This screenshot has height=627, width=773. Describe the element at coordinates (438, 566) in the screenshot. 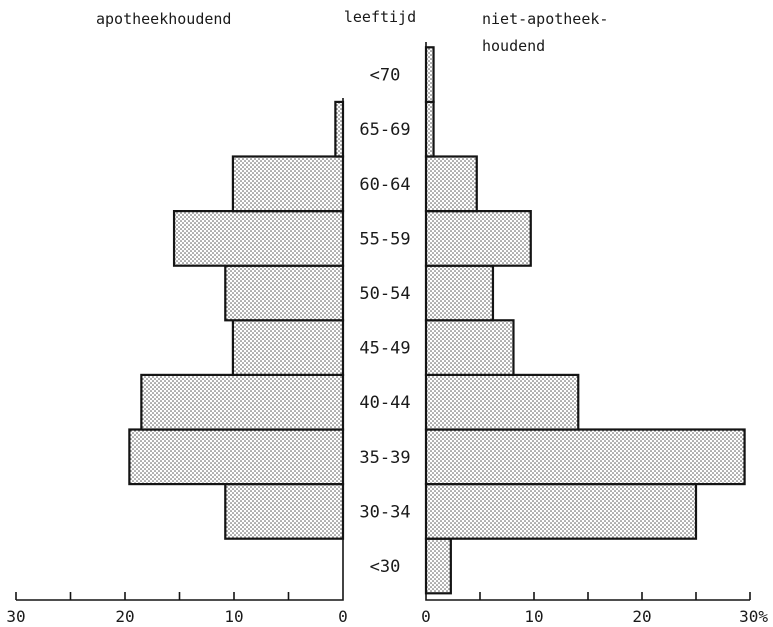

I see `bar-right-<30` at that location.